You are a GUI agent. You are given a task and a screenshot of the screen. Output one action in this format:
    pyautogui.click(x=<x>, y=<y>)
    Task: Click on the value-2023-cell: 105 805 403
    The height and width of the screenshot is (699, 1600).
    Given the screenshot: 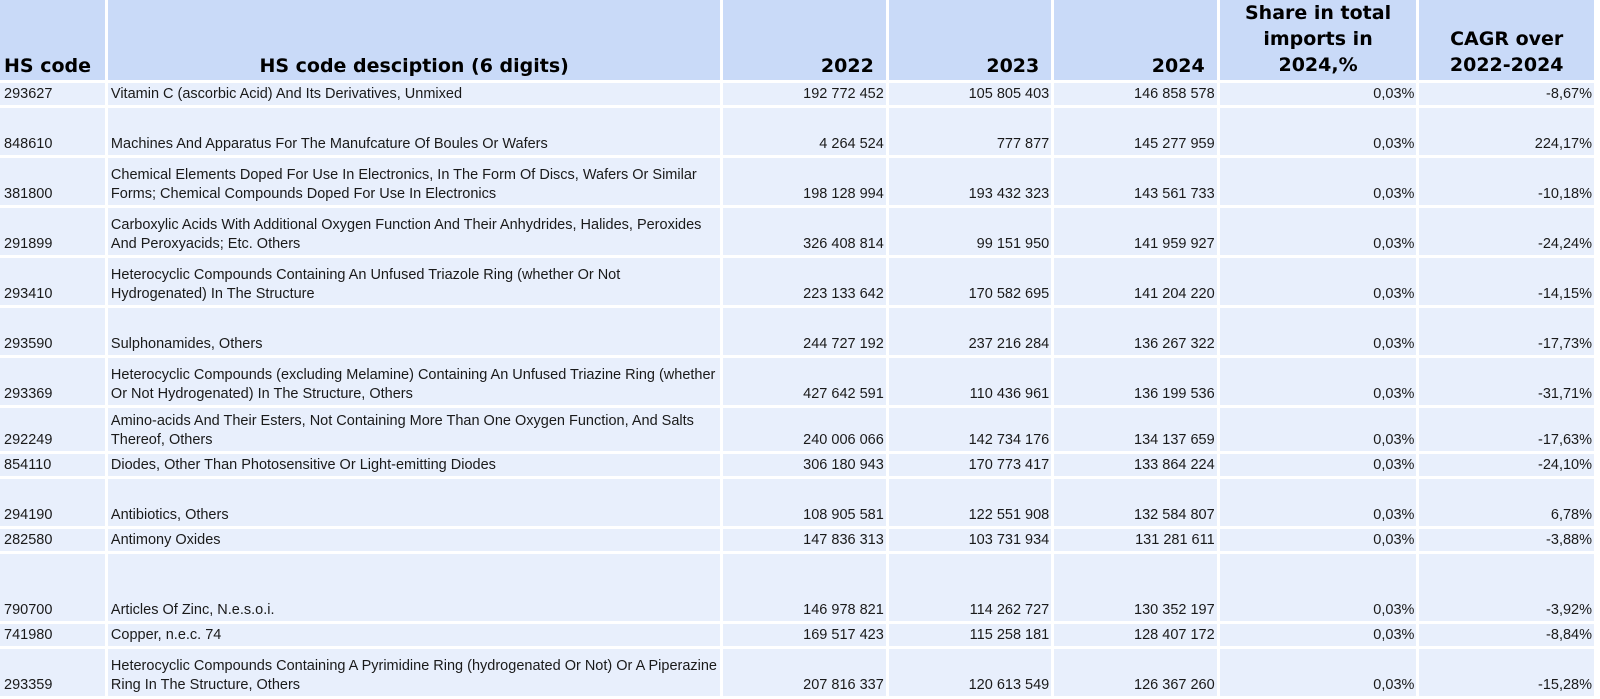 What is the action you would take?
    pyautogui.click(x=970, y=94)
    